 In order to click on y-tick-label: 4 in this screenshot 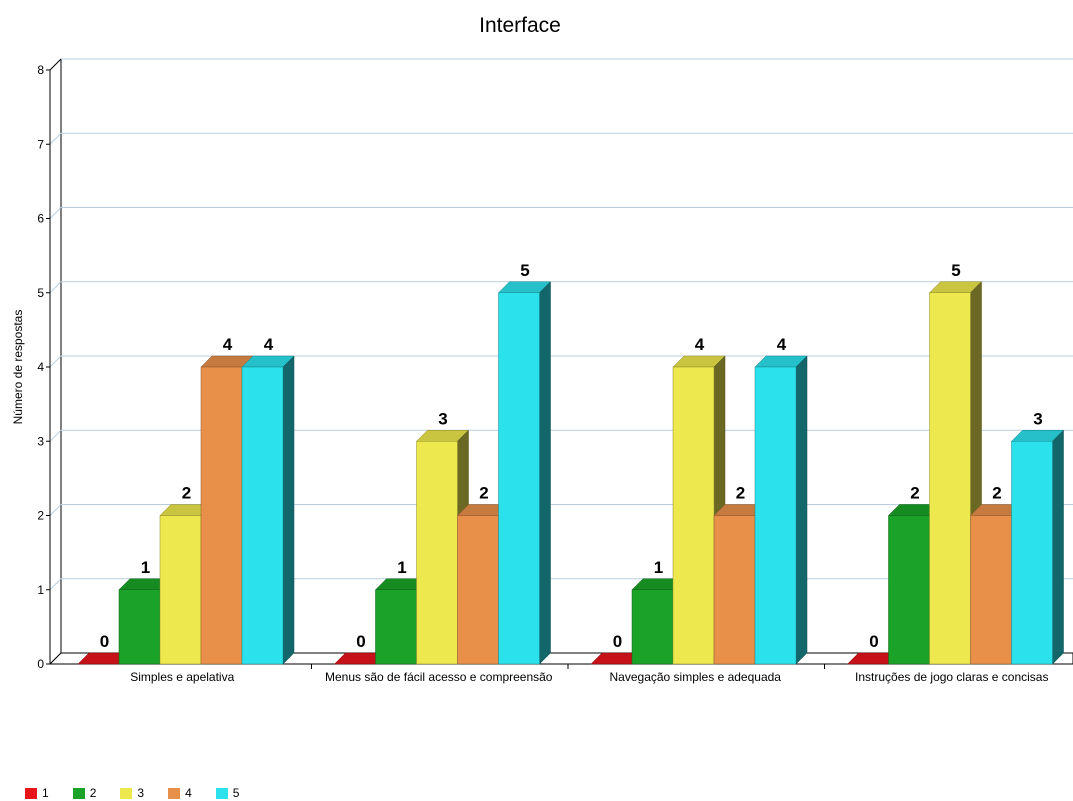, I will do `click(40, 367)`.